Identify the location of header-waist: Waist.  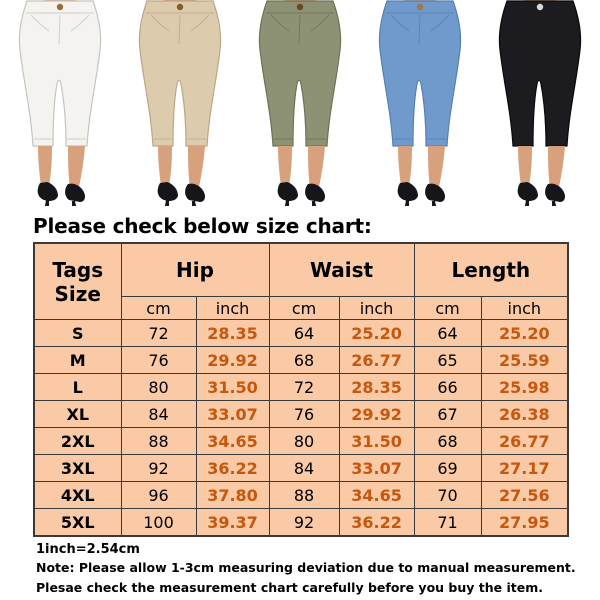
(341, 269).